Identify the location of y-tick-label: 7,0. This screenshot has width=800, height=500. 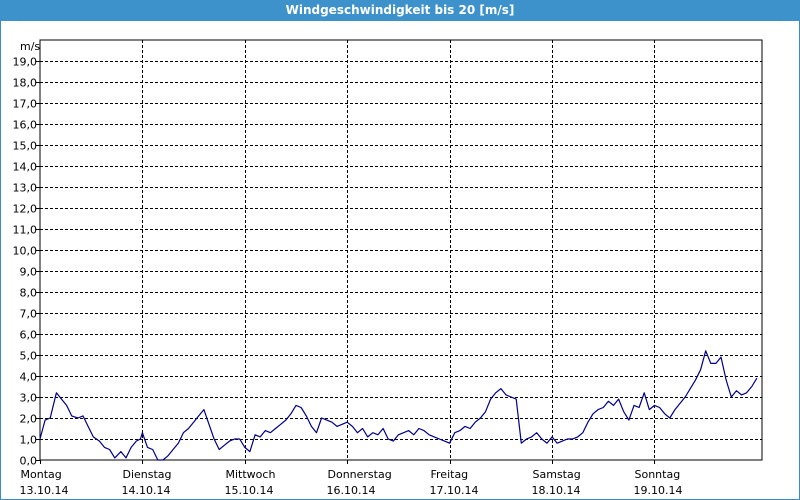
(29, 314).